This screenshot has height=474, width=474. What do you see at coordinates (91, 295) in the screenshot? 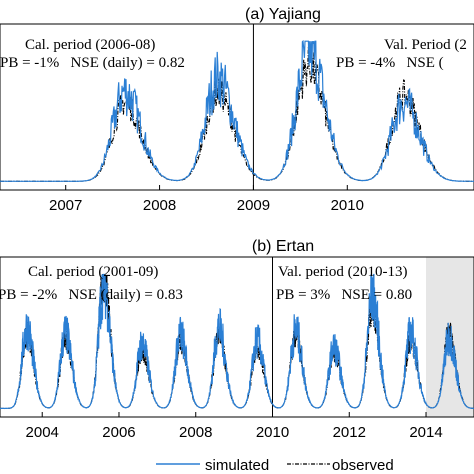
I see `panel-b-cal-stats: PB = -2% NSE (daily) = 0.83` at bounding box center [91, 295].